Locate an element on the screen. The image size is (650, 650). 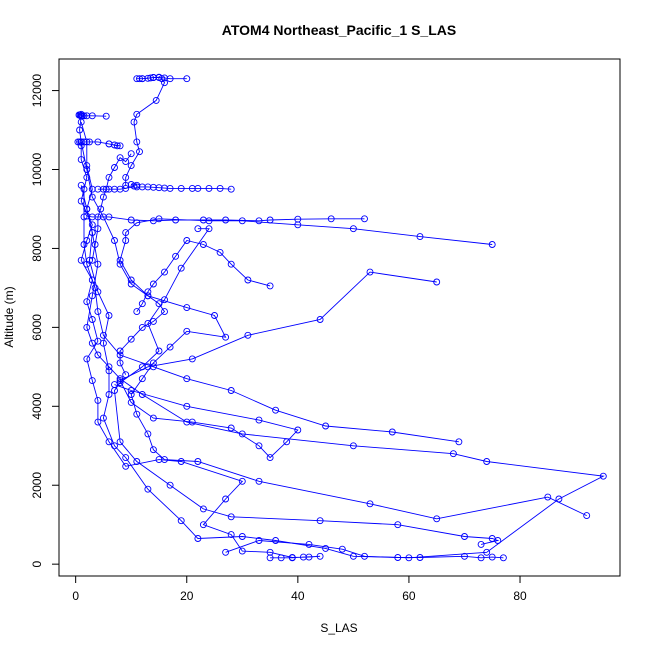
x-tick-label: 40 is located at coordinates (298, 596).